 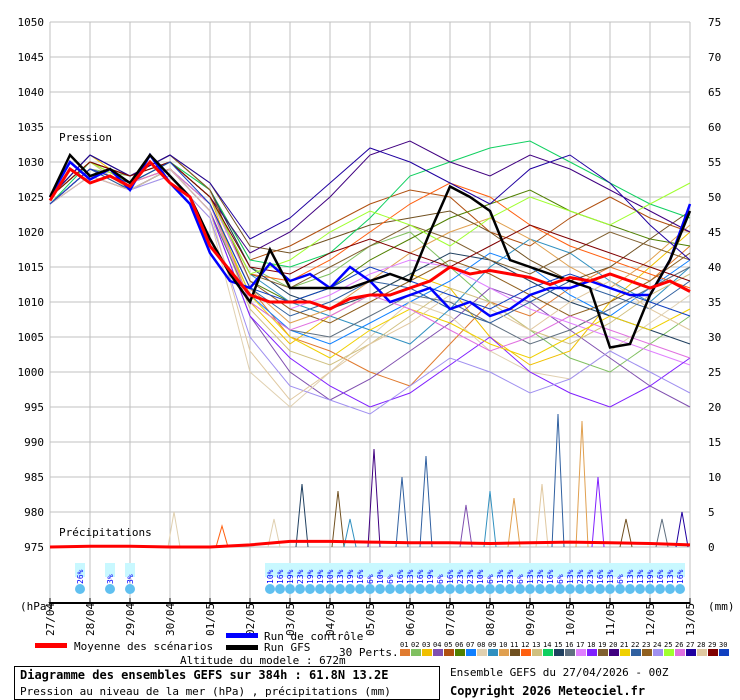 What do you see at coordinates (714, 267) in the screenshot?
I see `right-tick: 40` at bounding box center [714, 267].